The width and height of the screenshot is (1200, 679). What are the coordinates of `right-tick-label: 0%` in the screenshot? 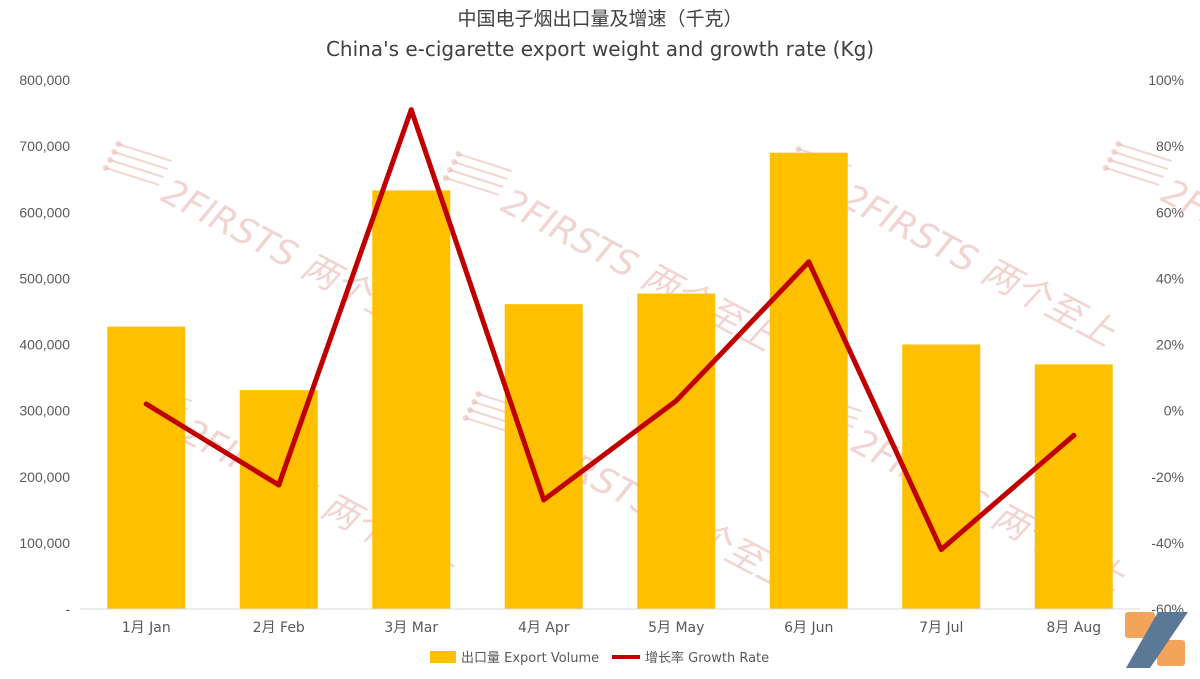 It's located at (1174, 411).